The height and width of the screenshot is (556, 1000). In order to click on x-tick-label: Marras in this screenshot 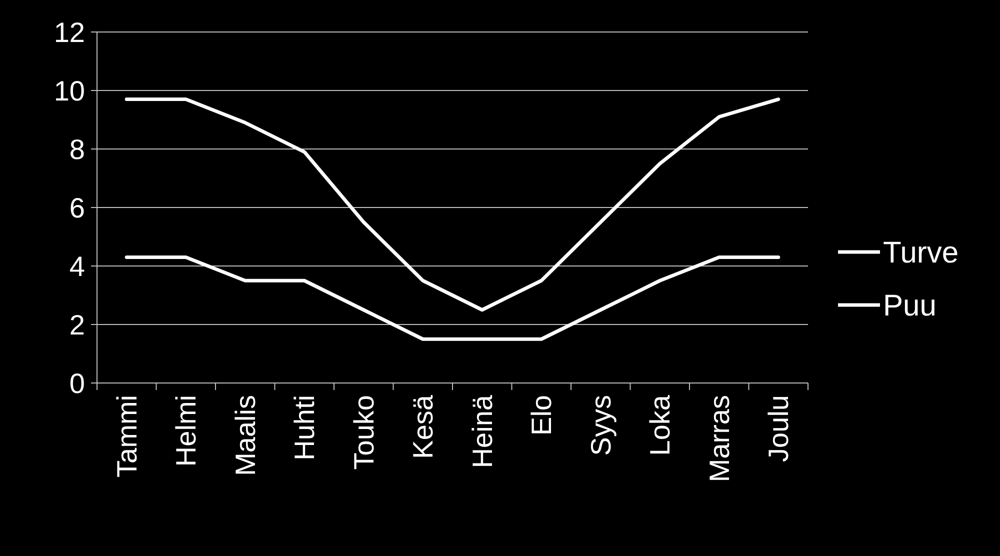, I will do `click(719, 438)`.